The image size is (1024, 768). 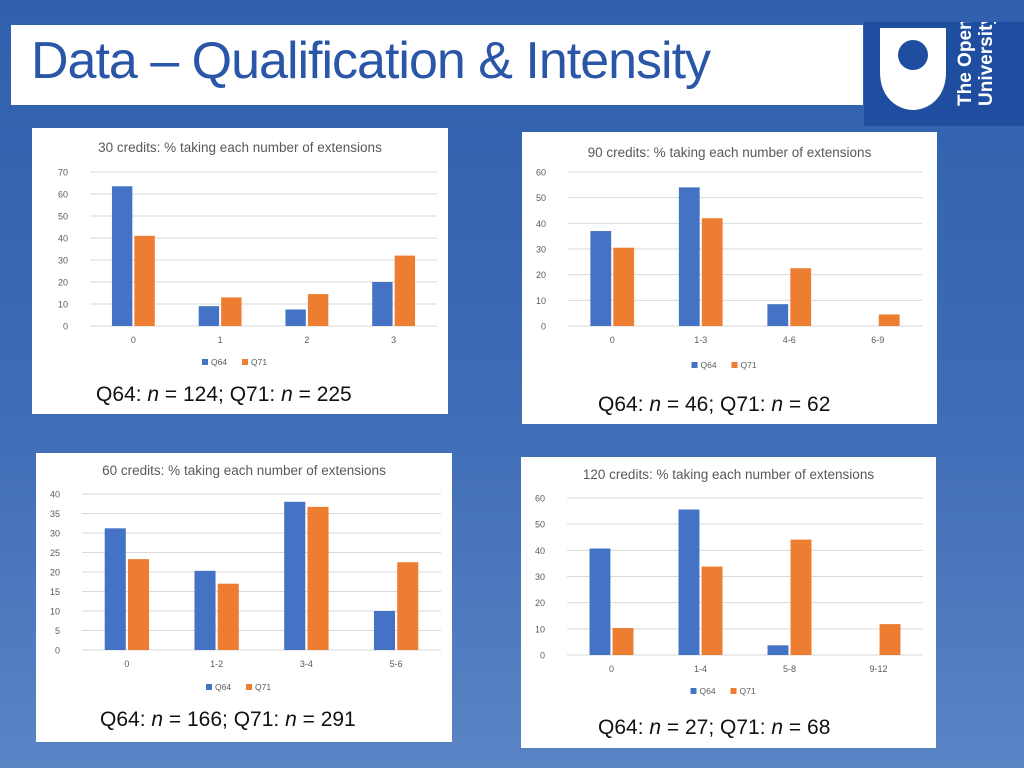 I want to click on caption-text: = 27; Q71:, so click(x=716, y=727).